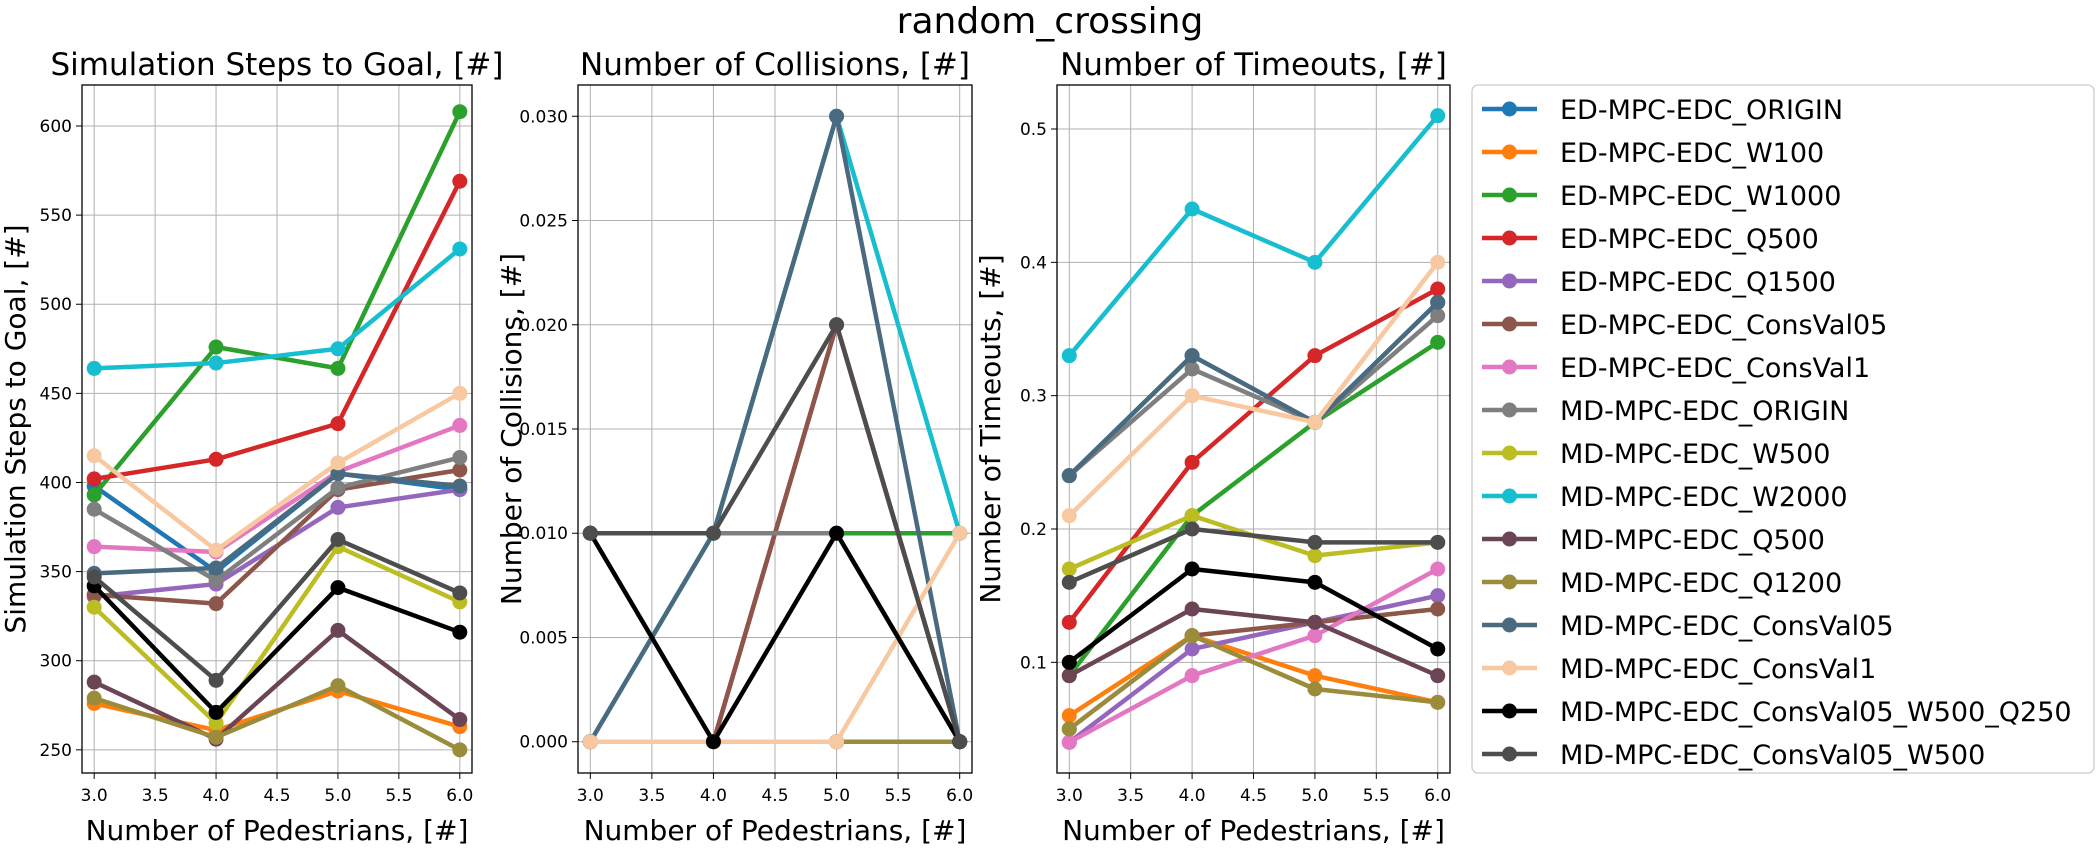 This screenshot has height=850, width=2100. I want to click on legend-label: MD-MPC-EDC_ConsVal1, so click(1718, 669).